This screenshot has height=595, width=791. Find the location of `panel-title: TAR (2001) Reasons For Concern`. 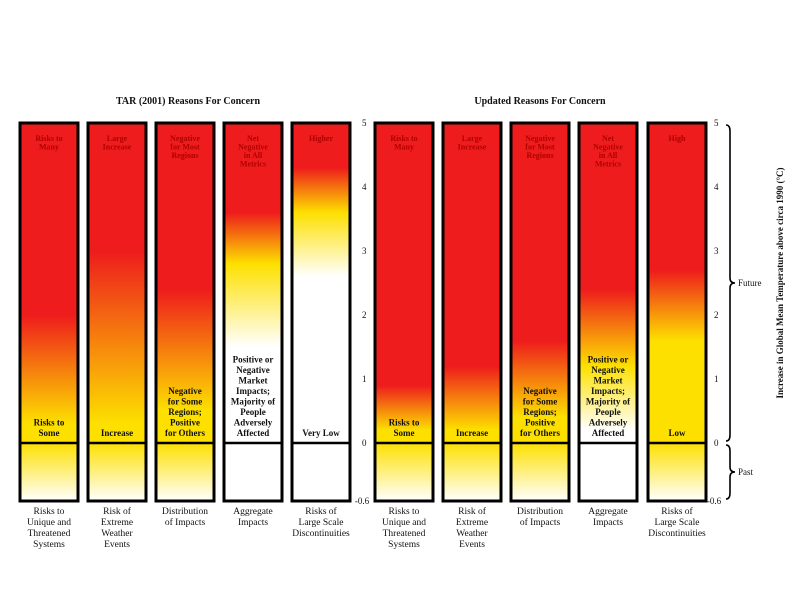

panel-title: TAR (2001) Reasons For Concern is located at coordinates (188, 101).